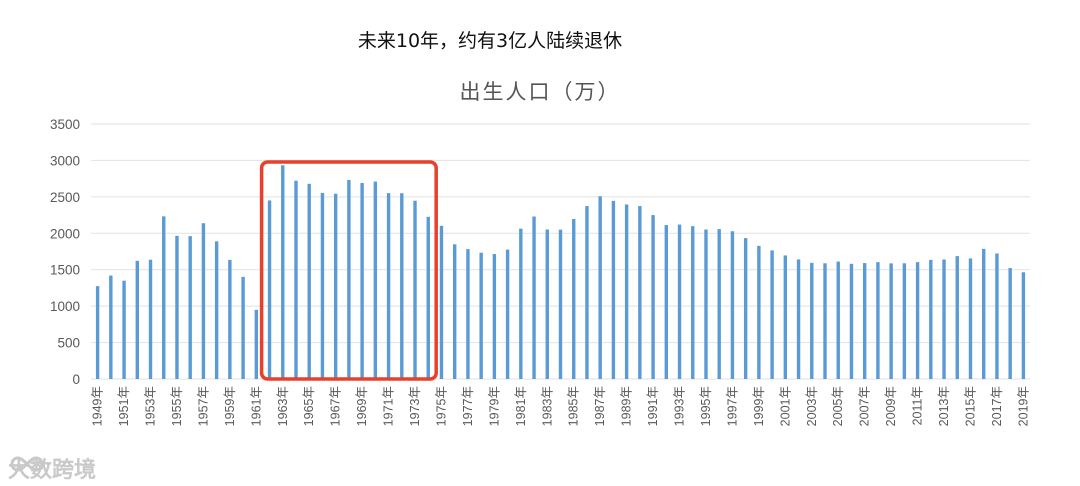 The width and height of the screenshot is (1080, 486). Describe the element at coordinates (732, 406) in the screenshot. I see `x-tick-label: 1997年` at that location.